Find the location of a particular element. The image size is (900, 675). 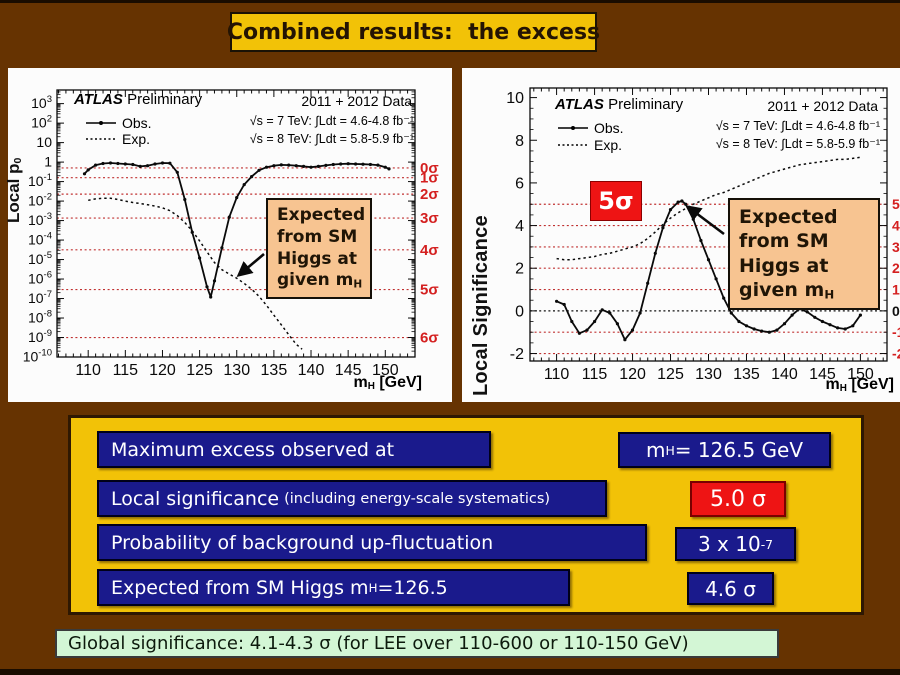

annotation-line: Expected is located at coordinates (788, 217).